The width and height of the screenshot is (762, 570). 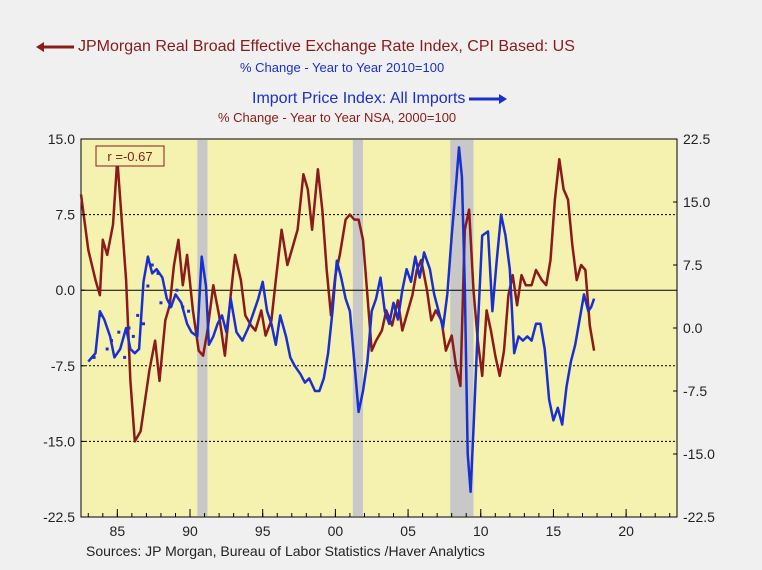 What do you see at coordinates (61, 139) in the screenshot?
I see `left-tick-label: 15.0` at bounding box center [61, 139].